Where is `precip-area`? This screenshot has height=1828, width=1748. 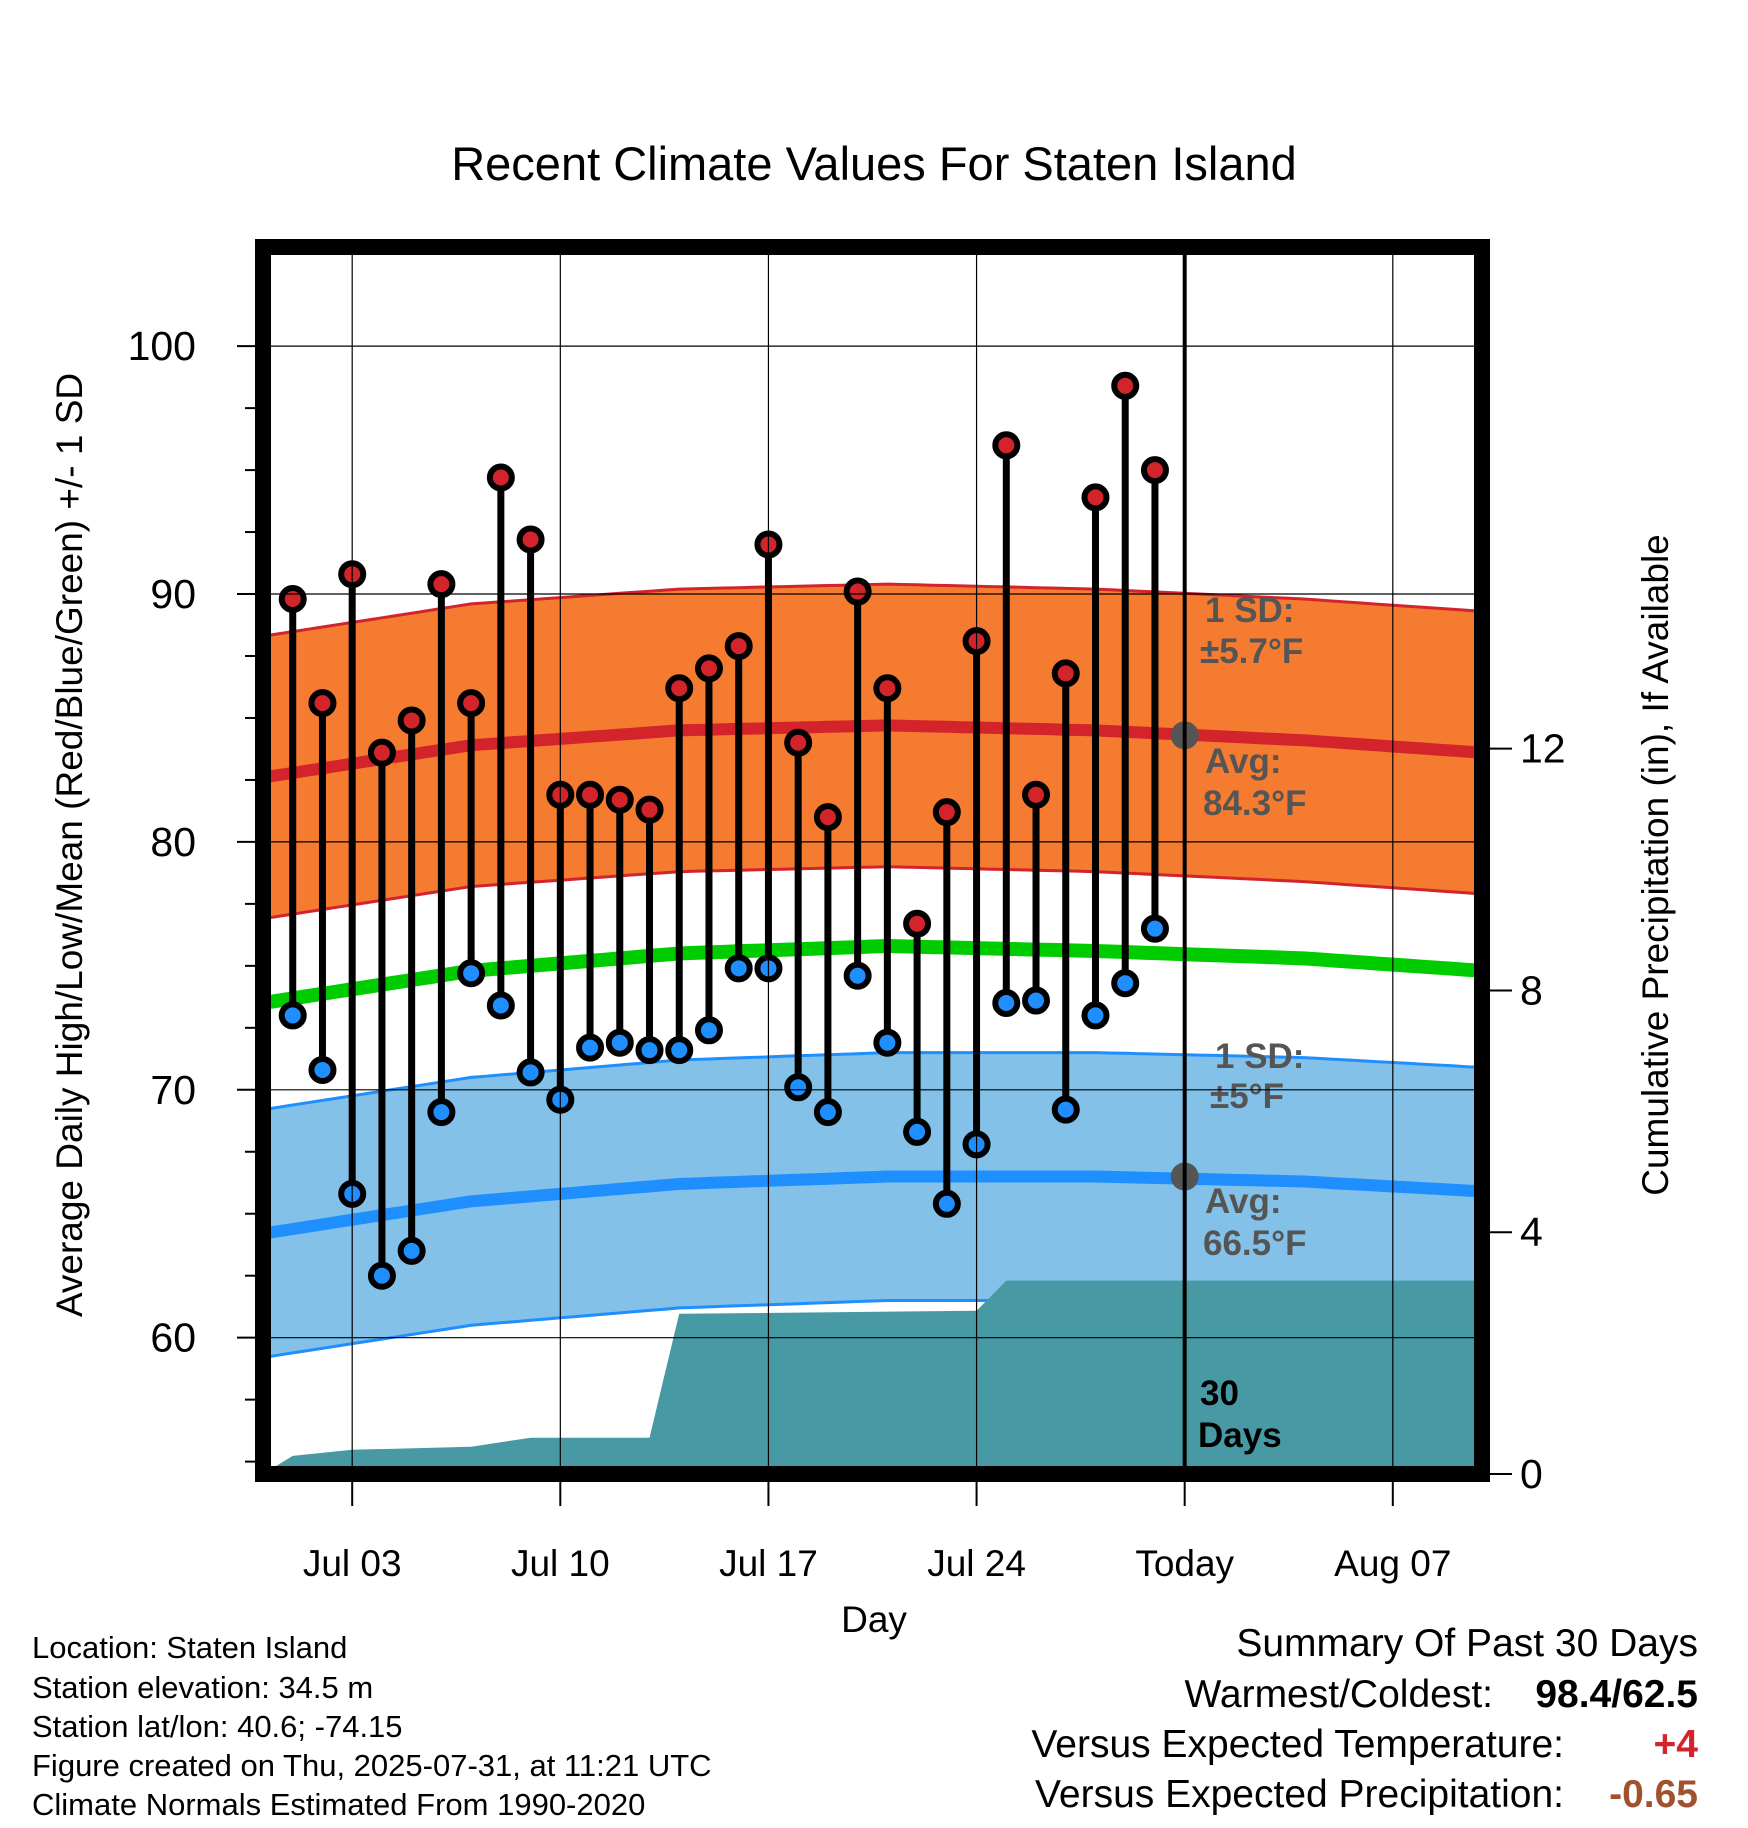 precip-area is located at coordinates (872, 1377).